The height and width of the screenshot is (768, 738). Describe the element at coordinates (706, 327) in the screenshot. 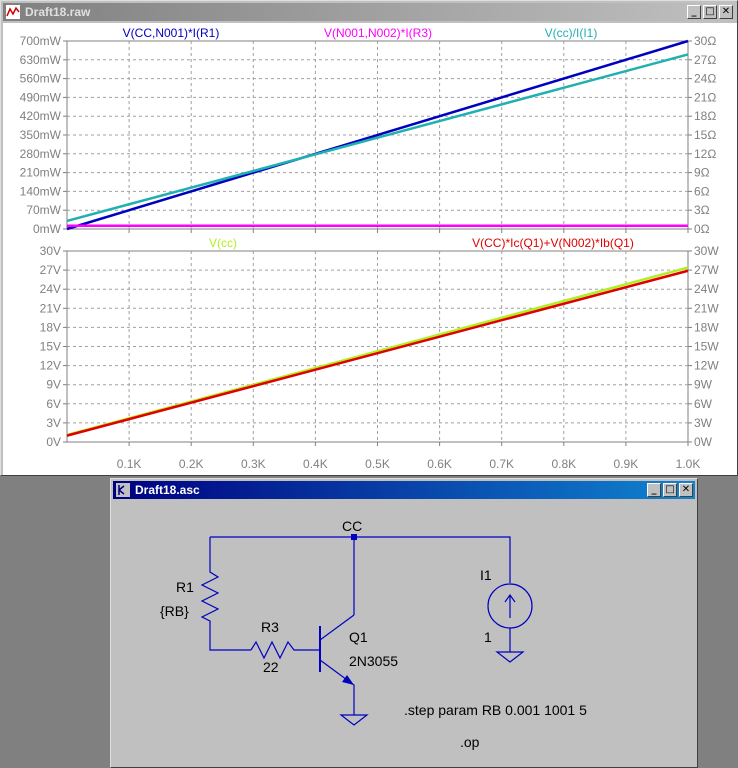

I see `y2-tick-label: 18W` at that location.